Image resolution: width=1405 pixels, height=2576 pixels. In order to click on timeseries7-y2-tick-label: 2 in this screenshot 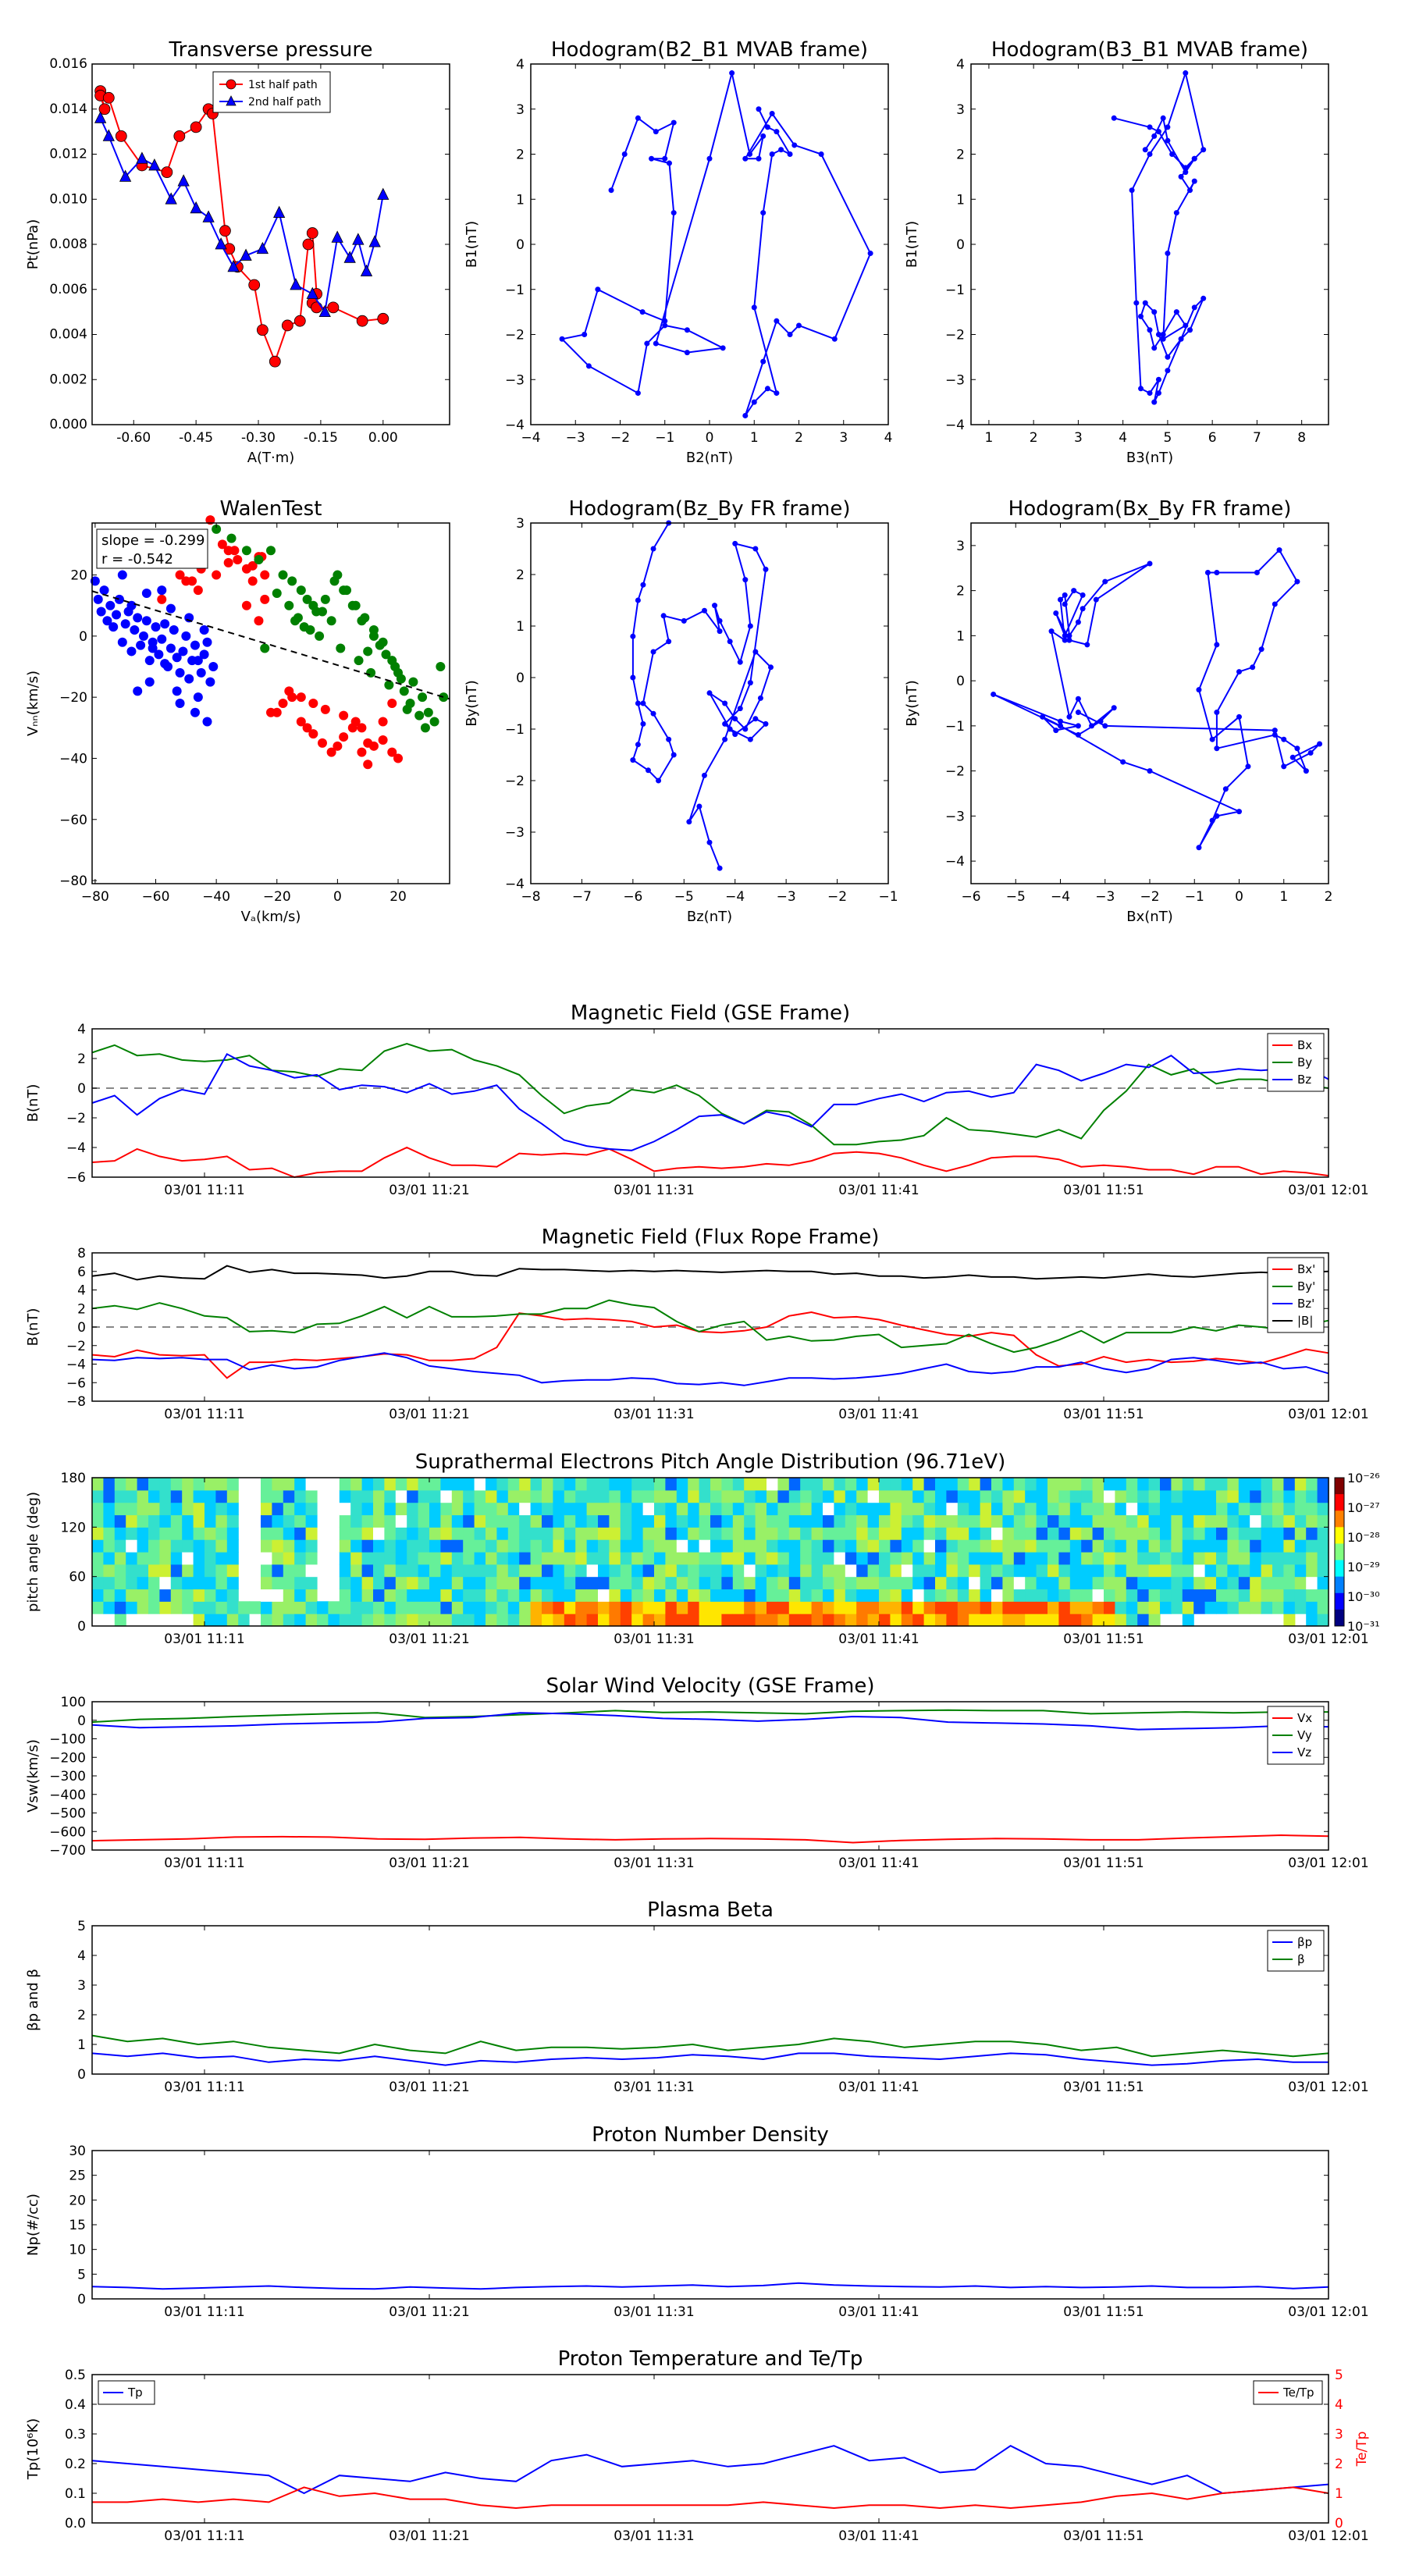, I will do `click(1339, 2464)`.